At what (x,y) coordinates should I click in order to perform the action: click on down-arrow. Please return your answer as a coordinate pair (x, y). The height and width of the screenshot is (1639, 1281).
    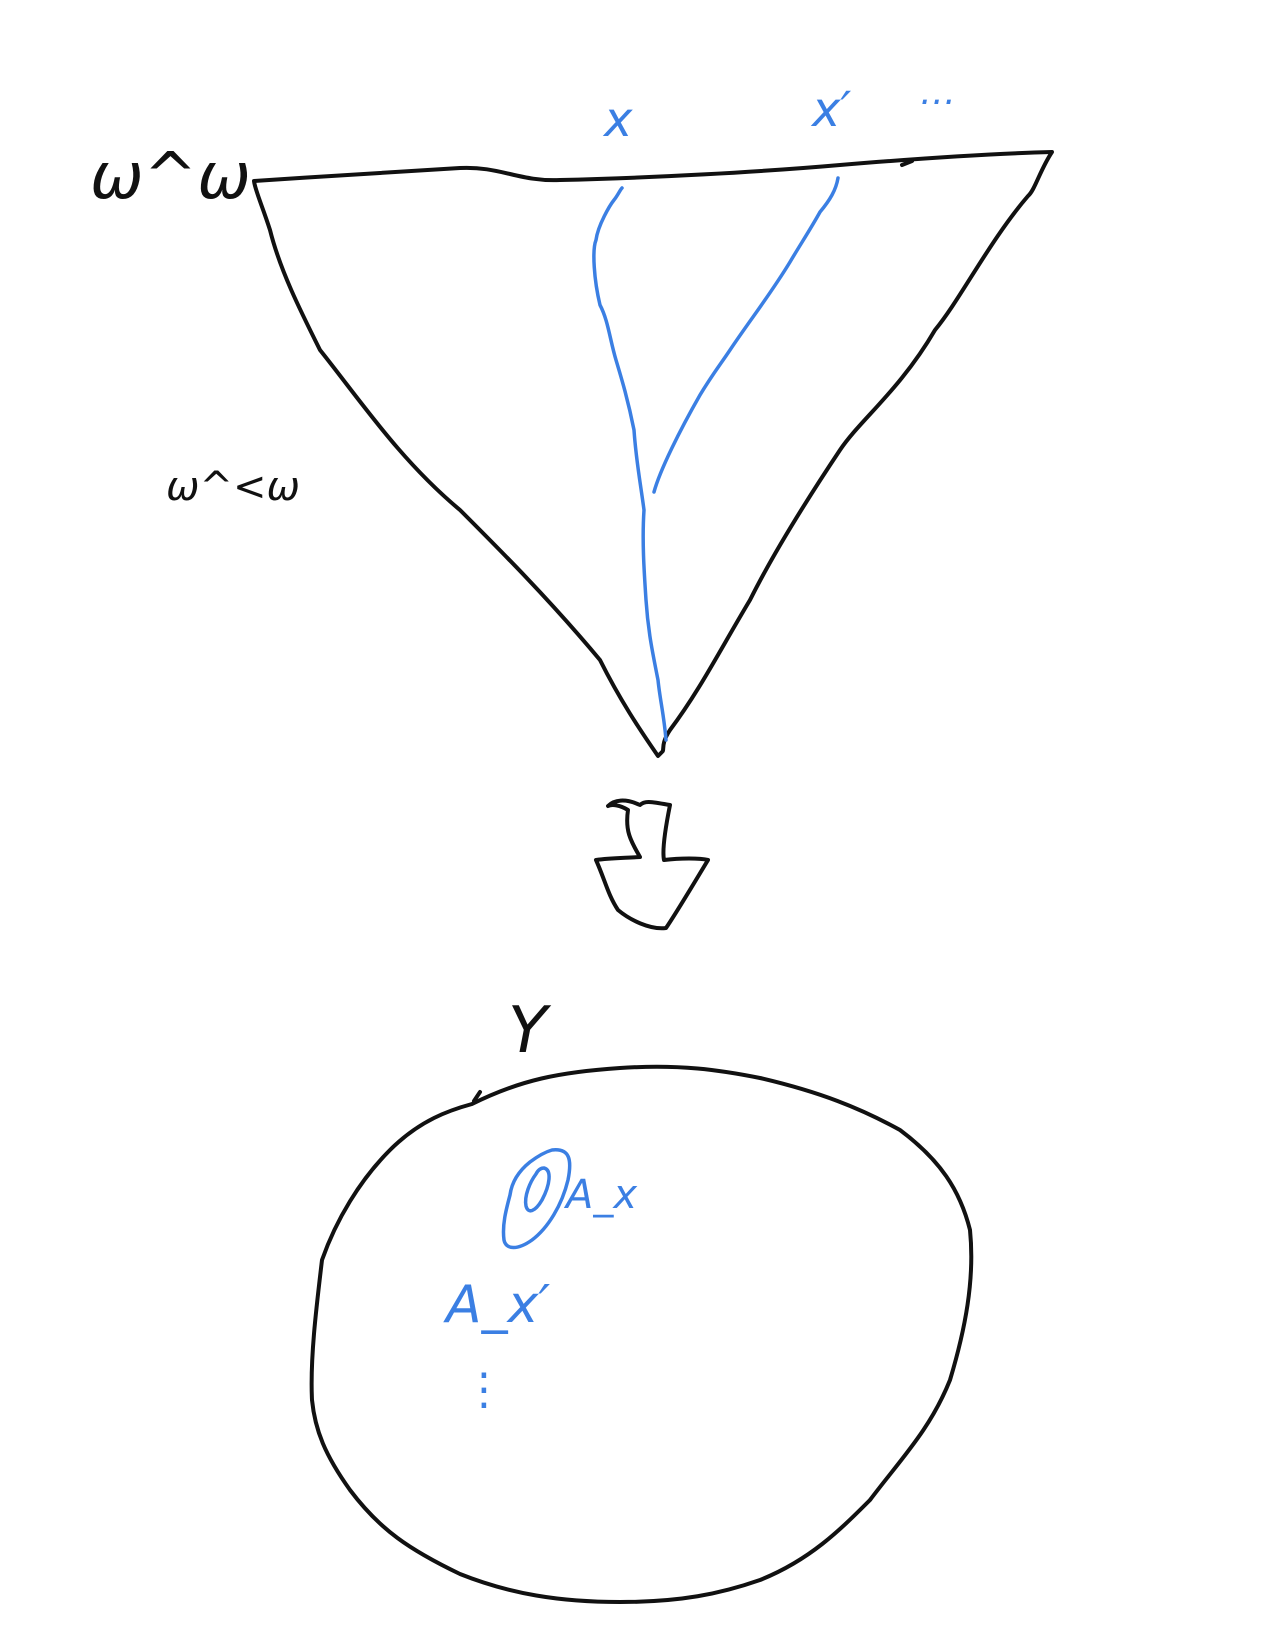
    Looking at the image, I should click on (652, 865).